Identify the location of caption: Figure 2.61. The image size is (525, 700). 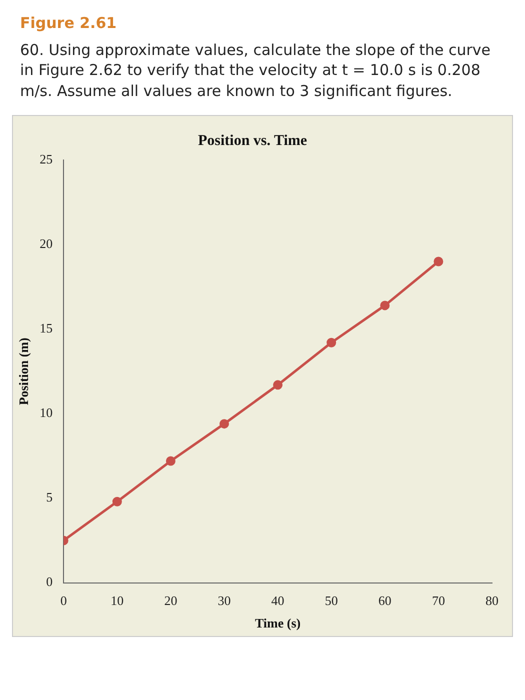
(69, 23).